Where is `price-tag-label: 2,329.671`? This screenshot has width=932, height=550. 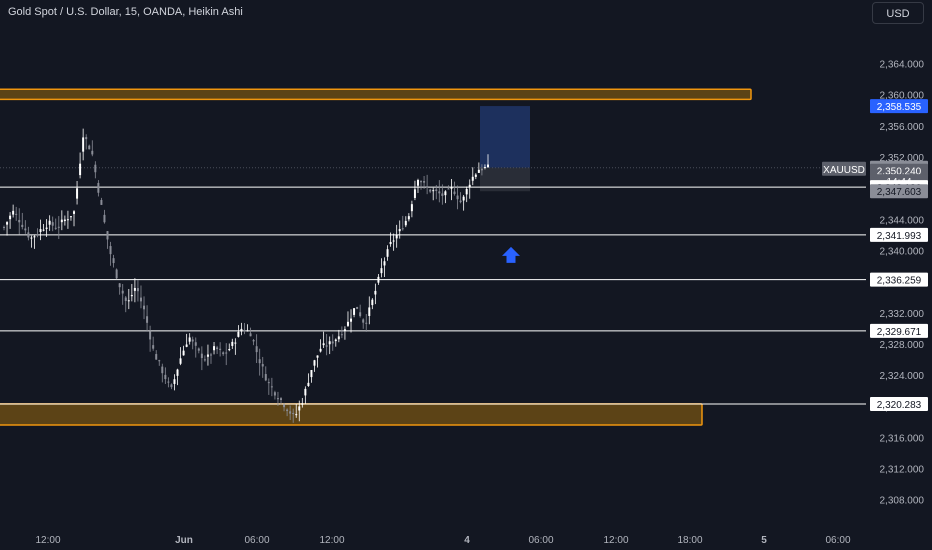 price-tag-label: 2,329.671 is located at coordinates (899, 332).